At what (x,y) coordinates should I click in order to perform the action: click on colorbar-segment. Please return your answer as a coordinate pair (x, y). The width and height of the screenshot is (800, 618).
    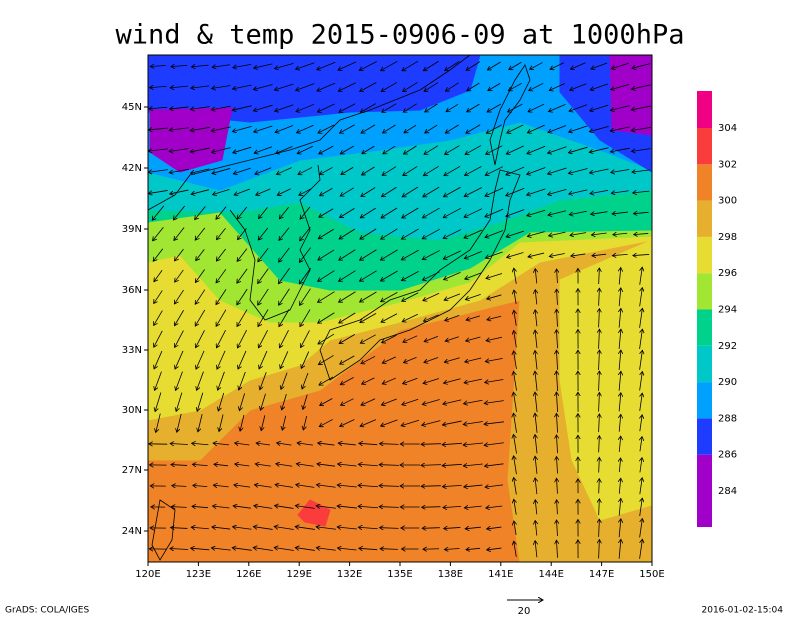
    Looking at the image, I should click on (704, 327).